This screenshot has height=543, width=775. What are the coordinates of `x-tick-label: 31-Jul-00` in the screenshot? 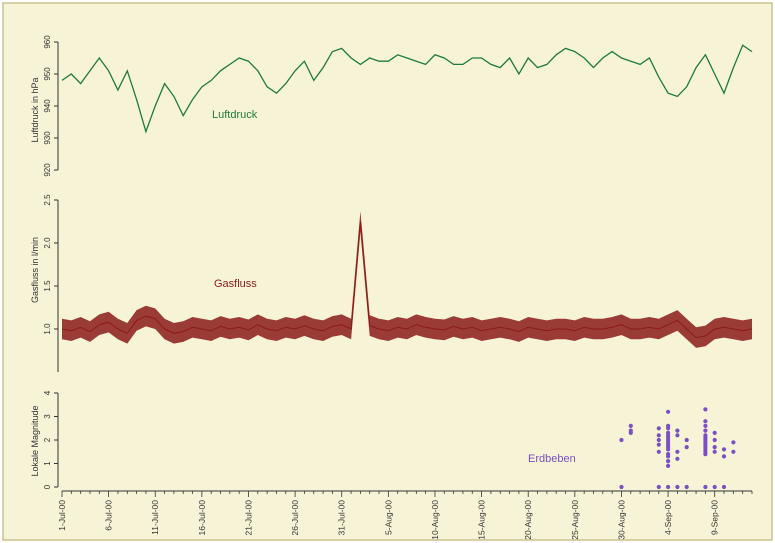 It's located at (342, 518).